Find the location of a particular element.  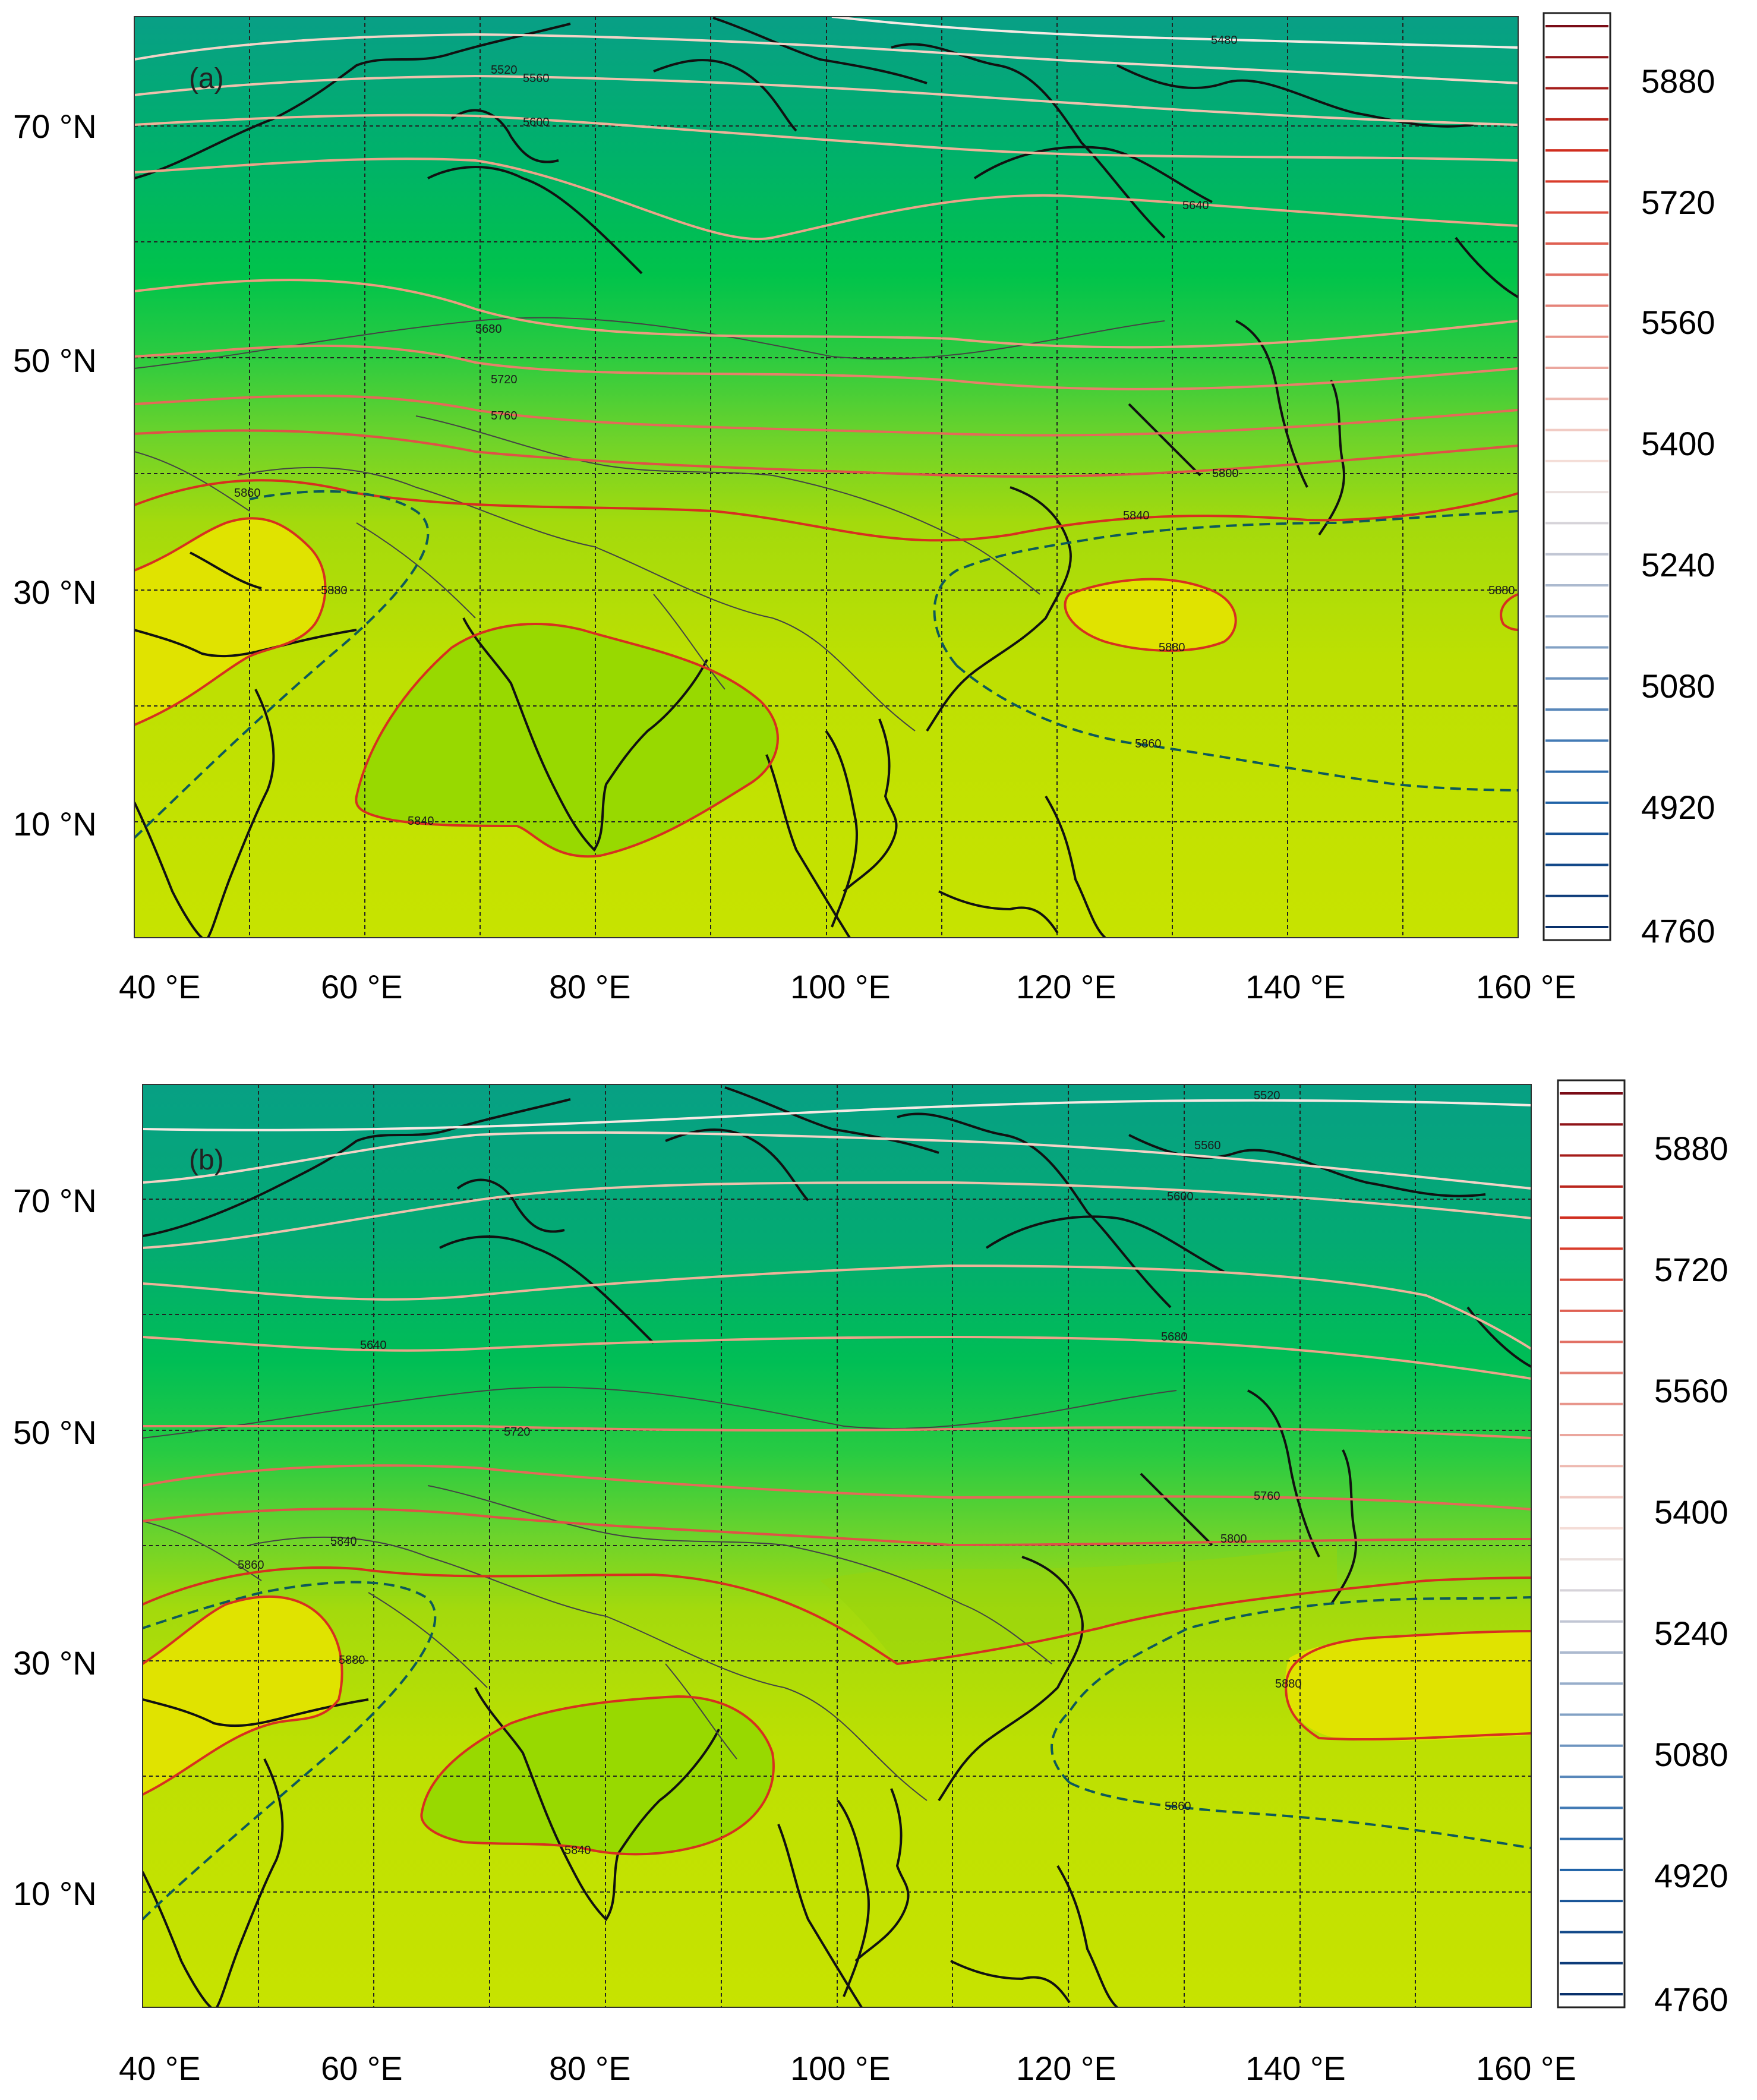

colorbar-a-frame is located at coordinates (1576, 476).